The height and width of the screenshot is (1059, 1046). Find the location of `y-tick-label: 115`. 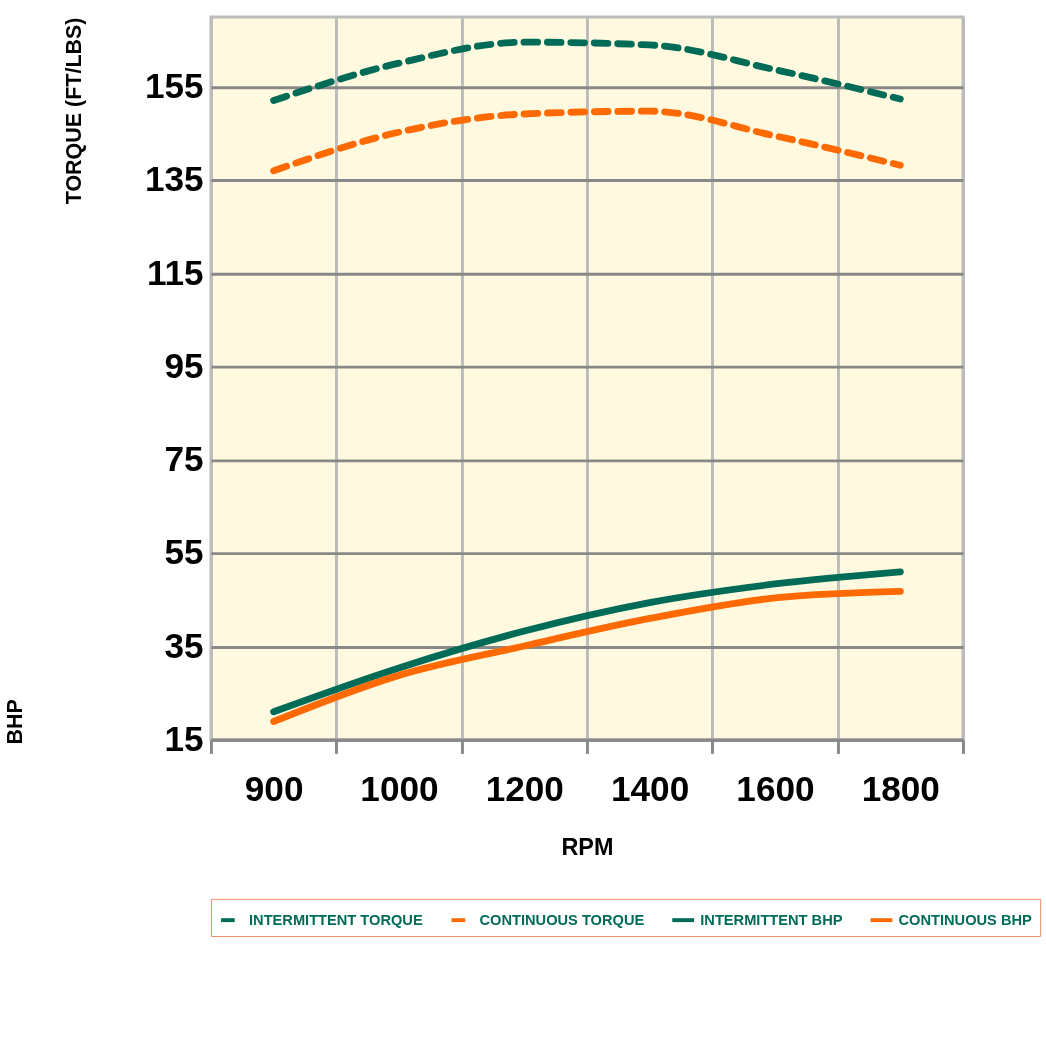

y-tick-label: 115 is located at coordinates (175, 272).